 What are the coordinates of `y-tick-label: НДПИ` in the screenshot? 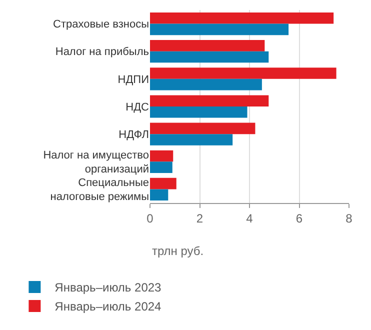 It's located at (133, 80).